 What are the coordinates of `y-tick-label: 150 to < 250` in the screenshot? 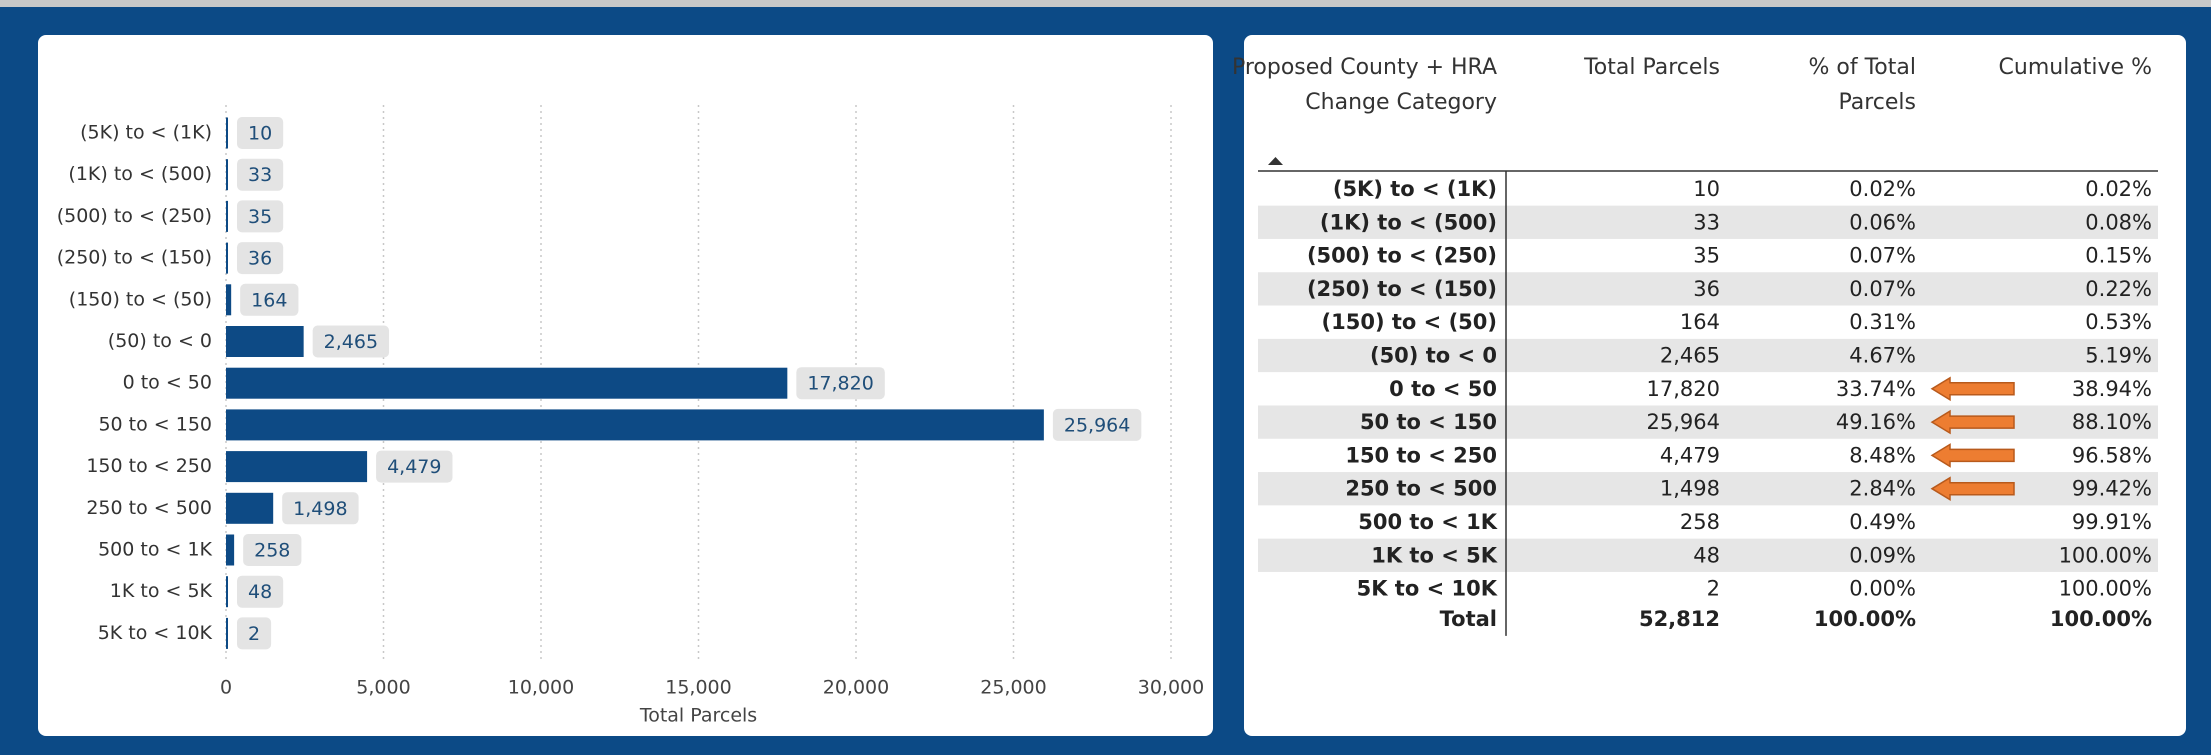 It's located at (149, 466).